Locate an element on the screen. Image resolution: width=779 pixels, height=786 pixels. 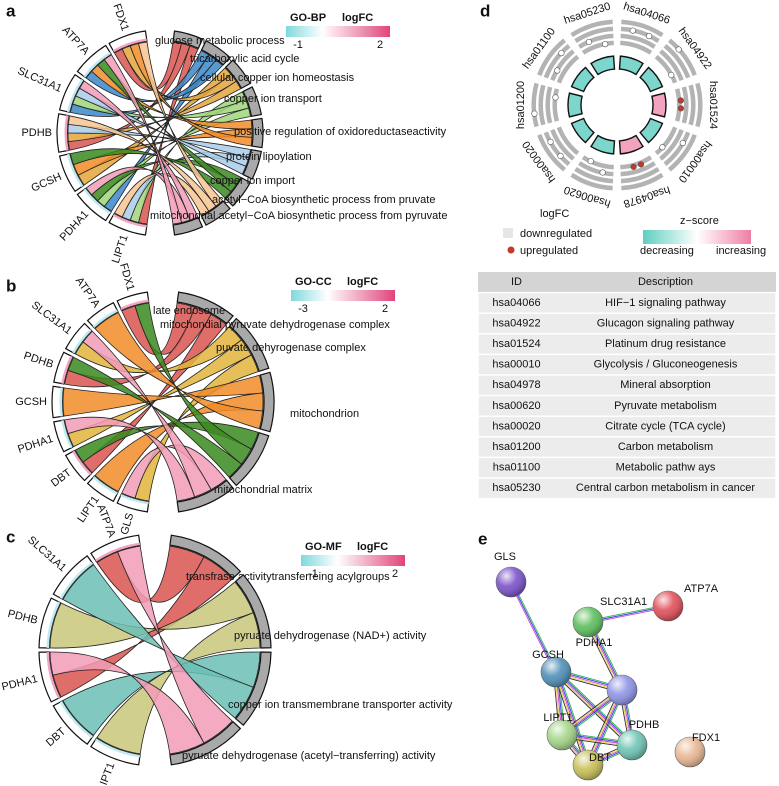
panel-label: a is located at coordinates (11, 10).